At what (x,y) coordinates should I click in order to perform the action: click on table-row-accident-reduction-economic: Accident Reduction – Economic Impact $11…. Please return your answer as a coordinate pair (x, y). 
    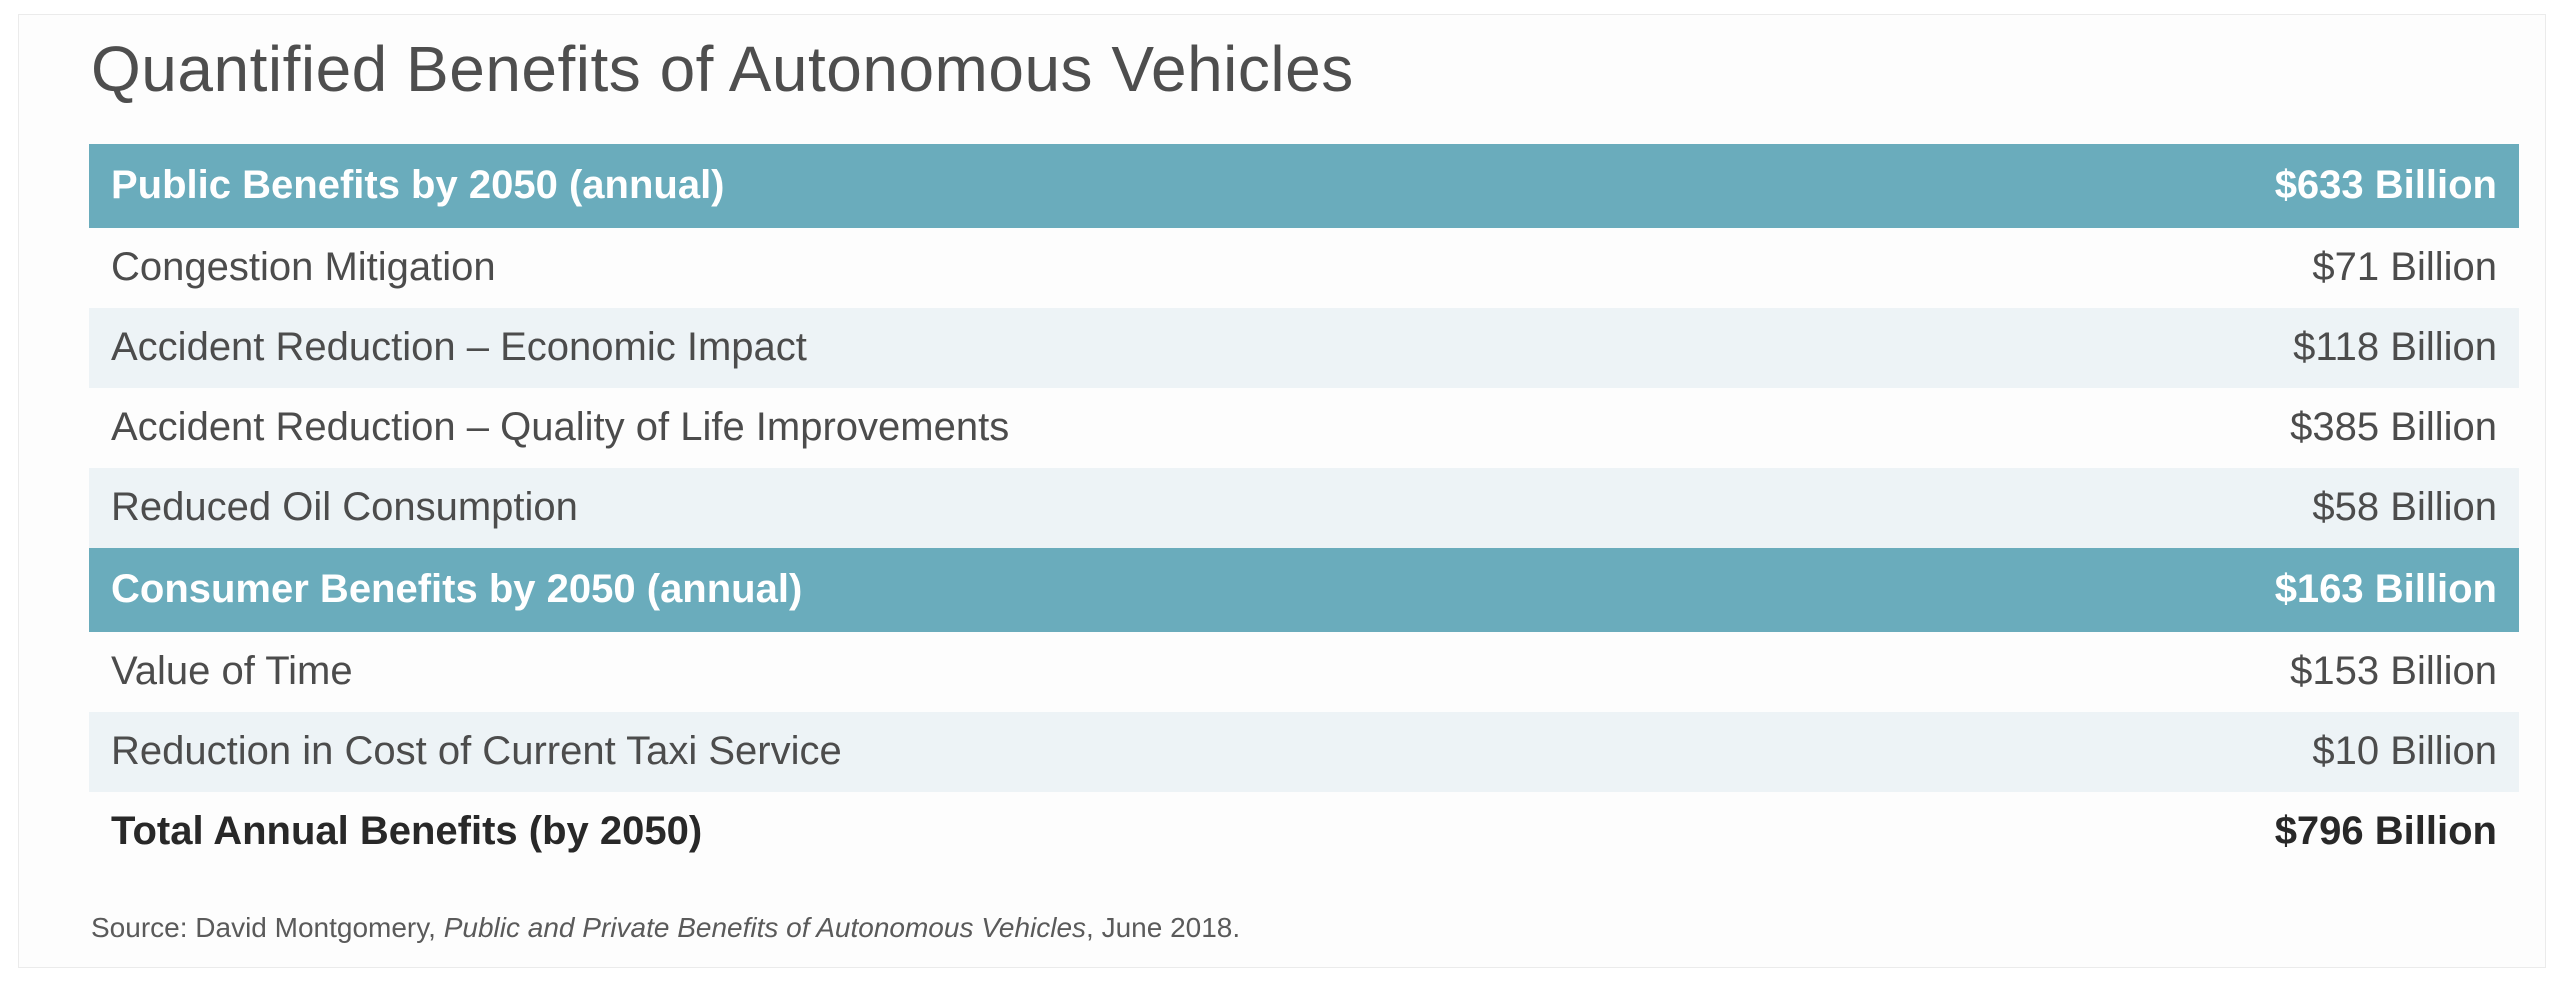
    Looking at the image, I should click on (1304, 347).